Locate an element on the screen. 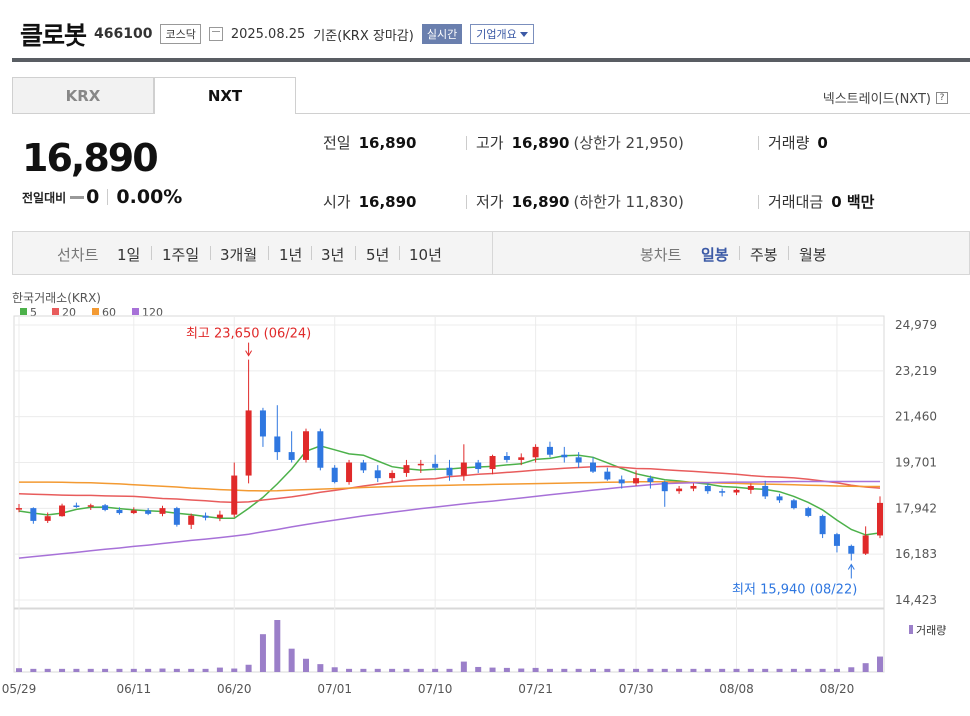  stat-label: 거래량 is located at coordinates (789, 143).